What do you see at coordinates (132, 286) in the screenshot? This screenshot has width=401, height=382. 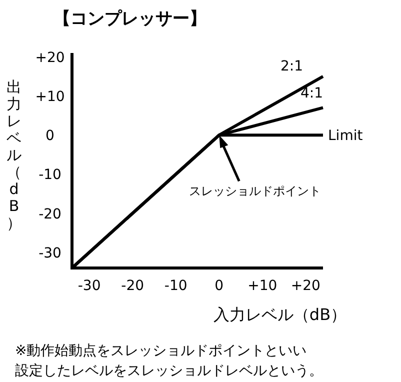 I see `x-tick-label: -20` at bounding box center [132, 286].